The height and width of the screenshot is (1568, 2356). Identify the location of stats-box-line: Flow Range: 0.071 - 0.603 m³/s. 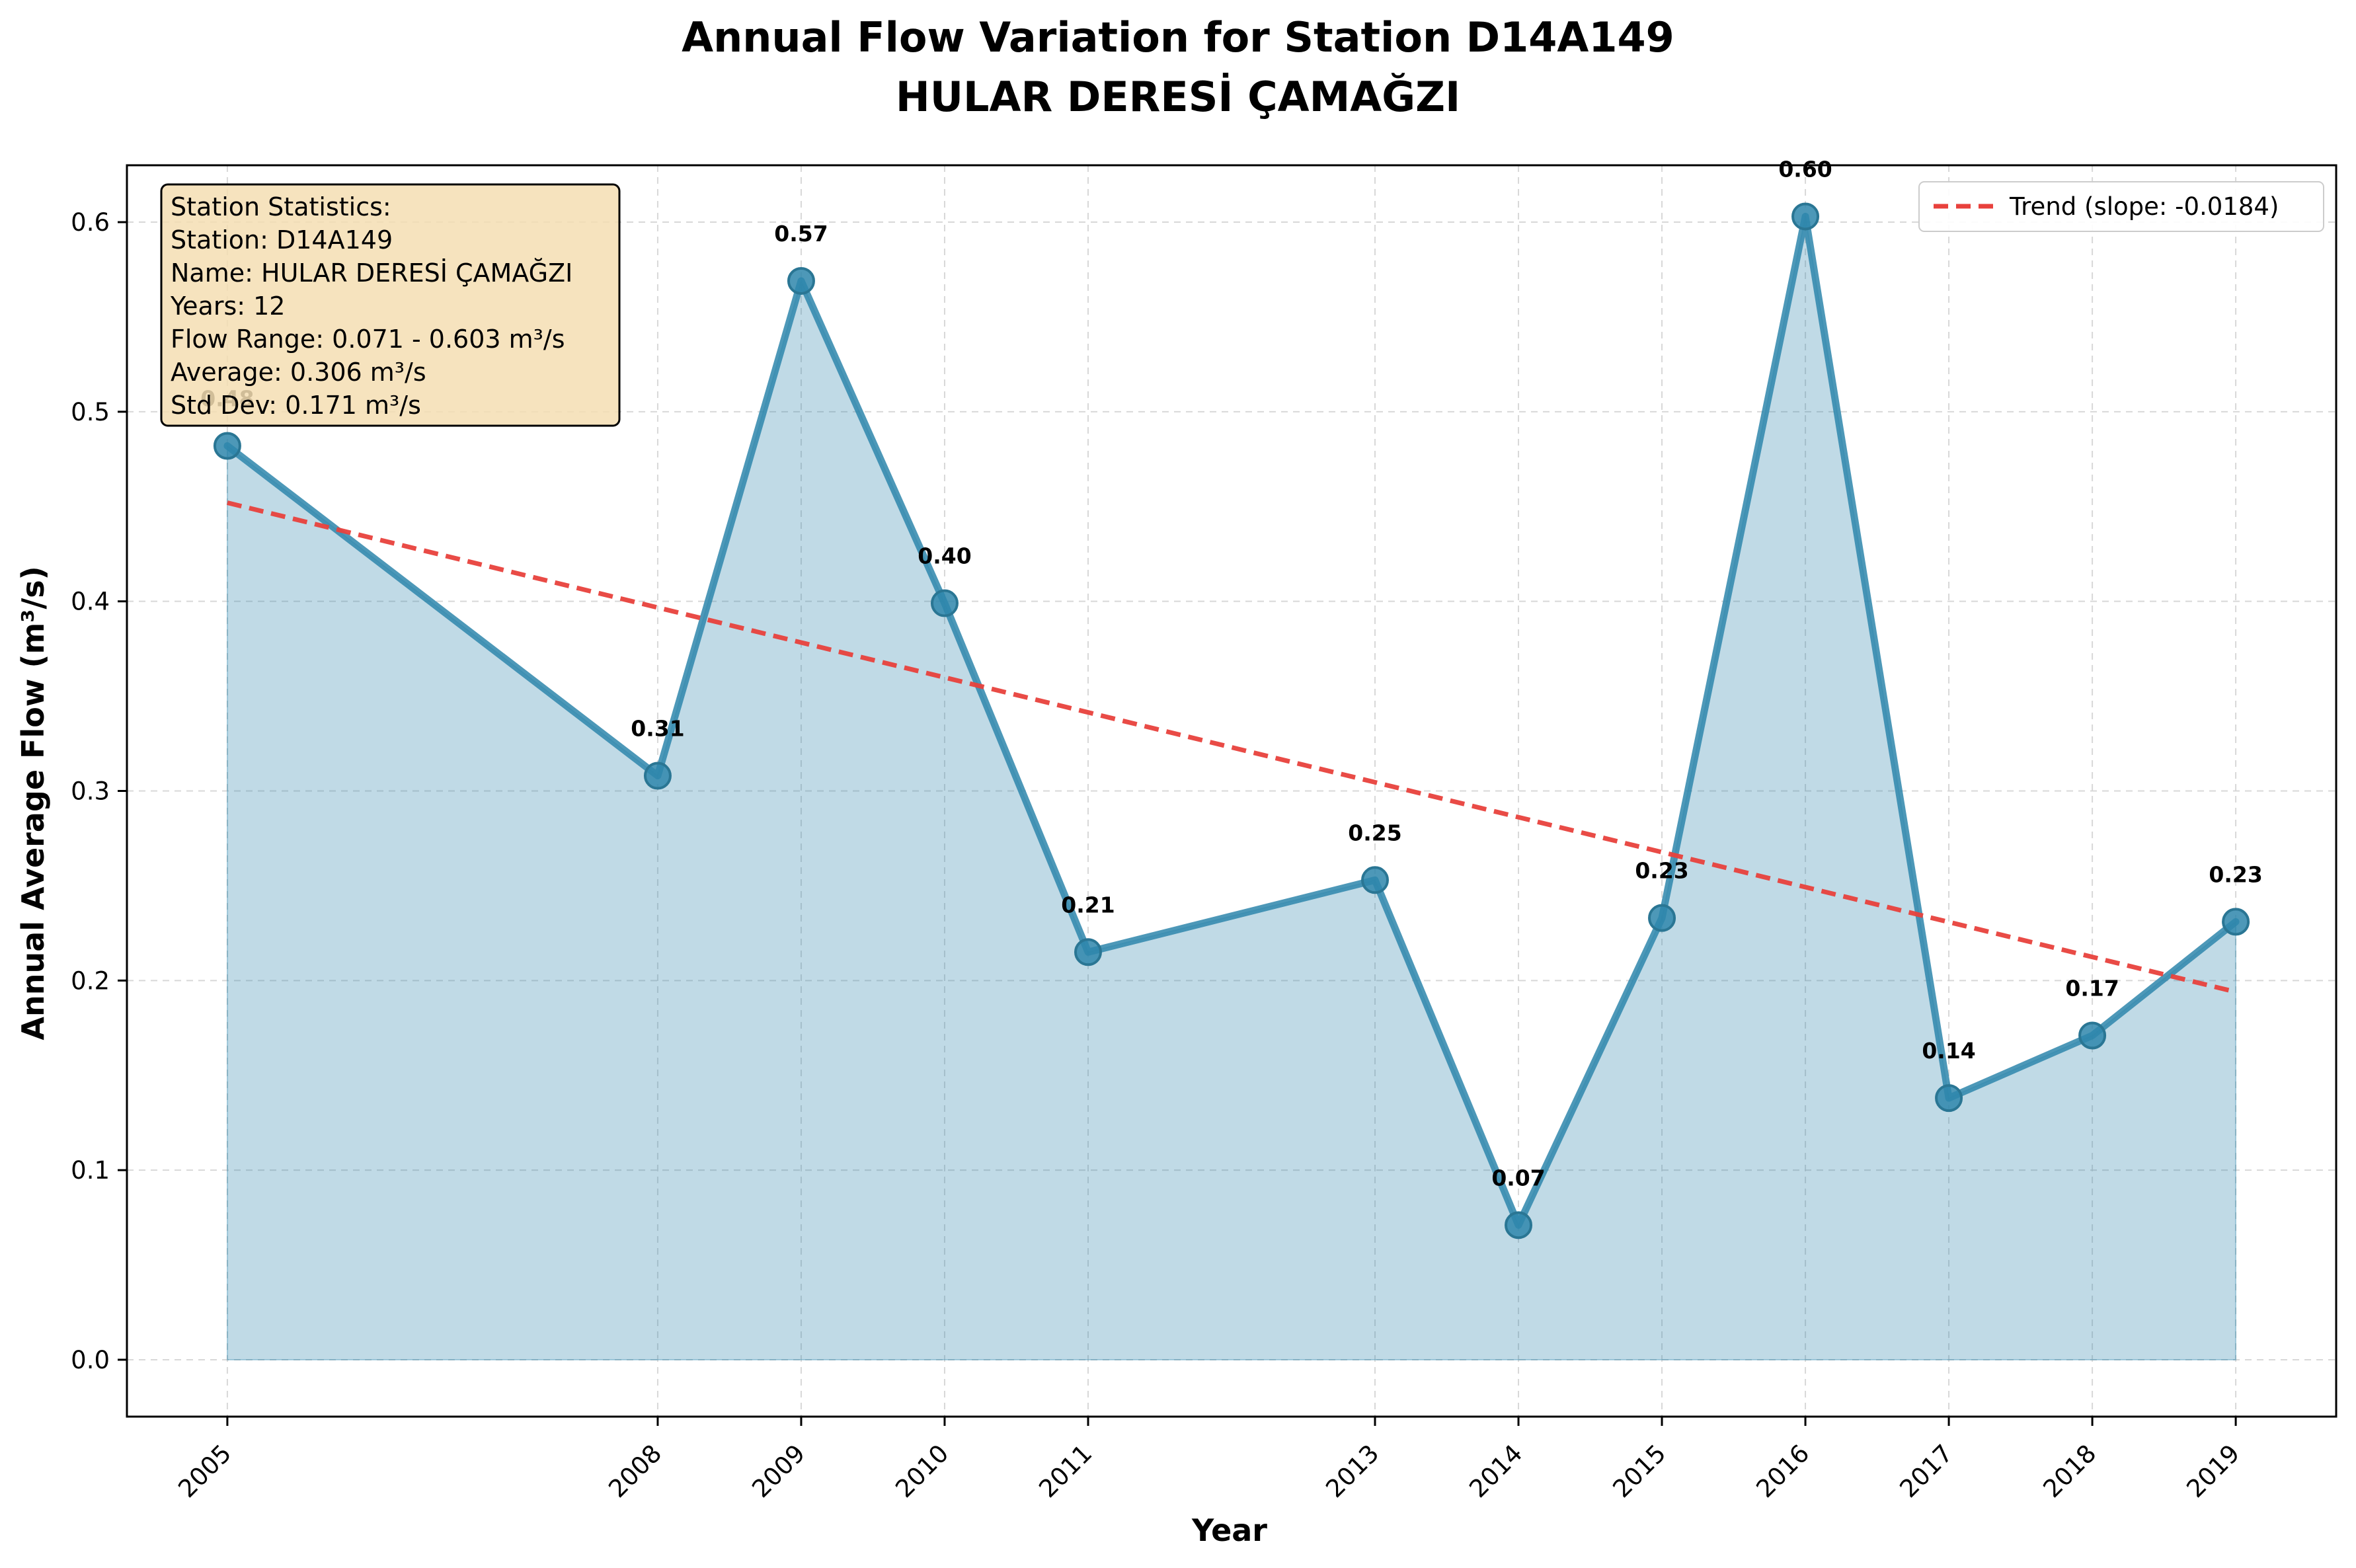
(368, 339).